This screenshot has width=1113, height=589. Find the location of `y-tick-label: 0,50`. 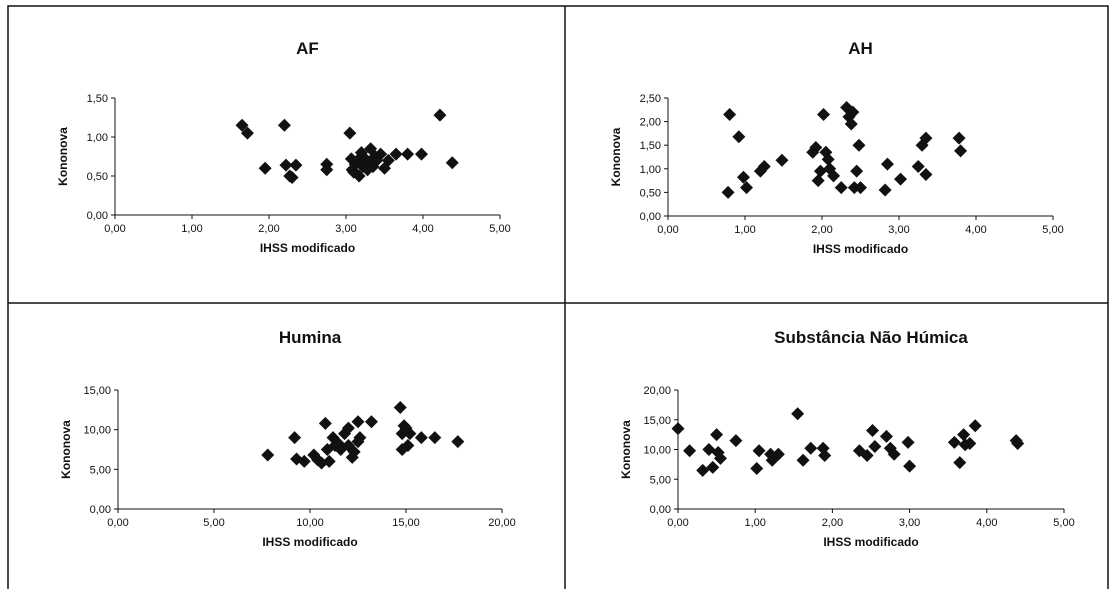

y-tick-label: 0,50 is located at coordinates (650, 193).